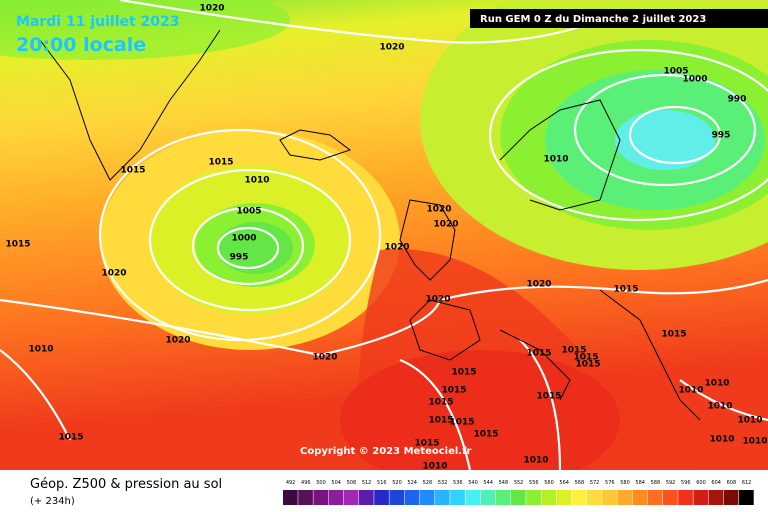  What do you see at coordinates (593, 19) in the screenshot?
I see `run: Run GEM 0 Z du Dimanche 2 juillet 2023` at bounding box center [593, 19].